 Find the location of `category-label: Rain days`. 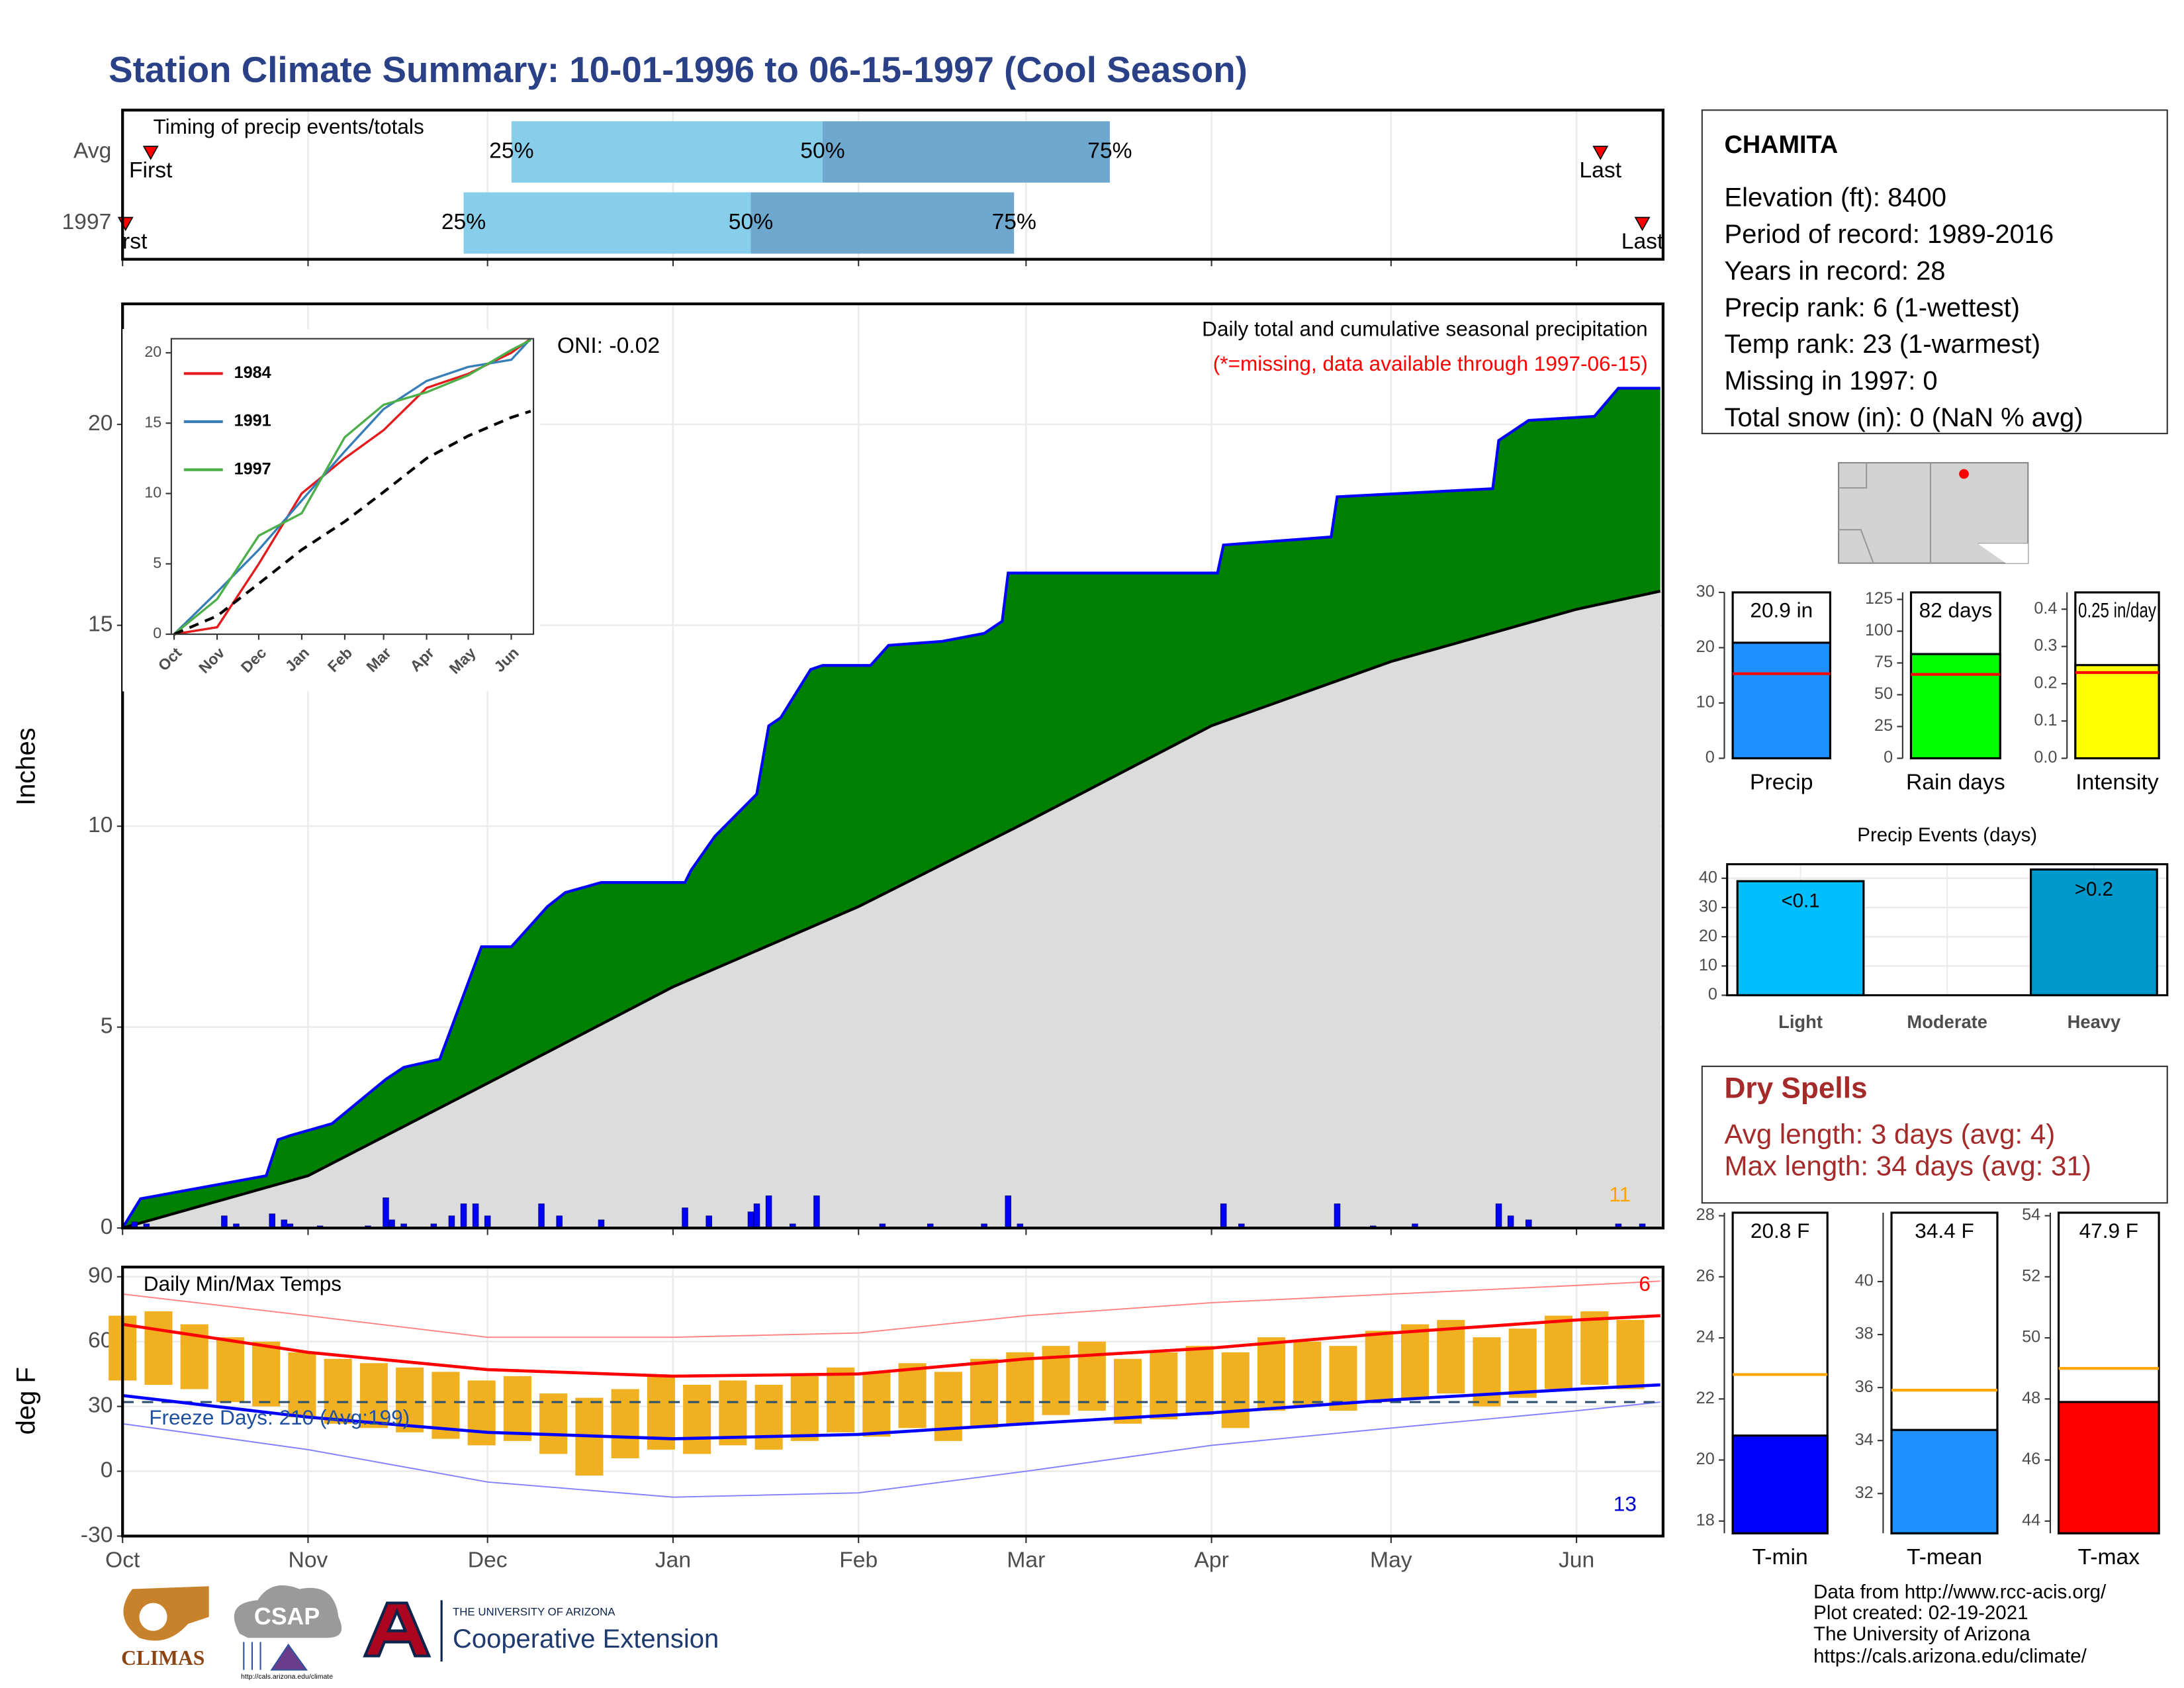

category-label: Rain days is located at coordinates (1955, 782).